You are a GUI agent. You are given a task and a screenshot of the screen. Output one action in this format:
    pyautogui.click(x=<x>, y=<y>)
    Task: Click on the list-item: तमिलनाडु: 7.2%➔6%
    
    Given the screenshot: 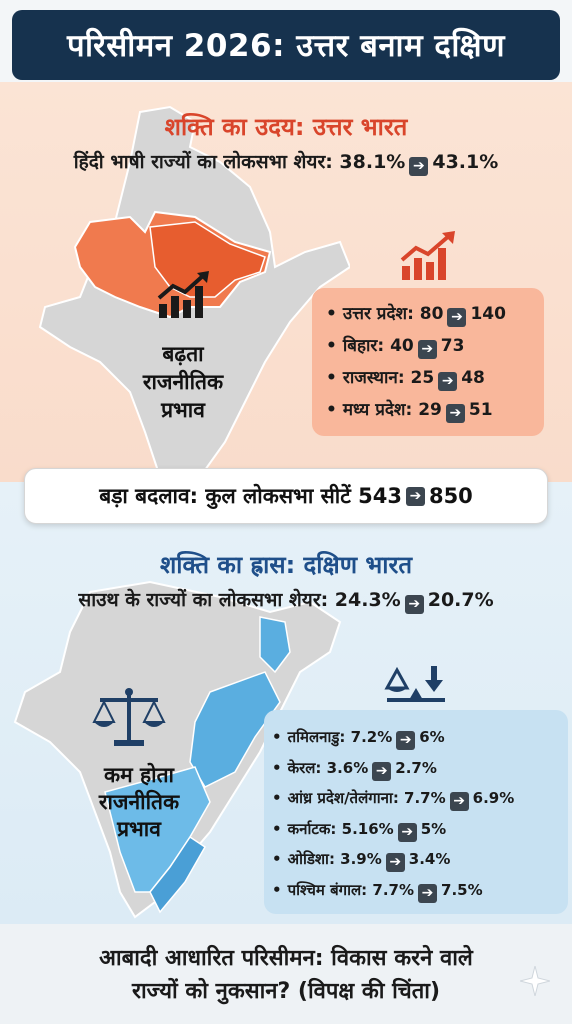 What is the action you would take?
    pyautogui.click(x=420, y=737)
    